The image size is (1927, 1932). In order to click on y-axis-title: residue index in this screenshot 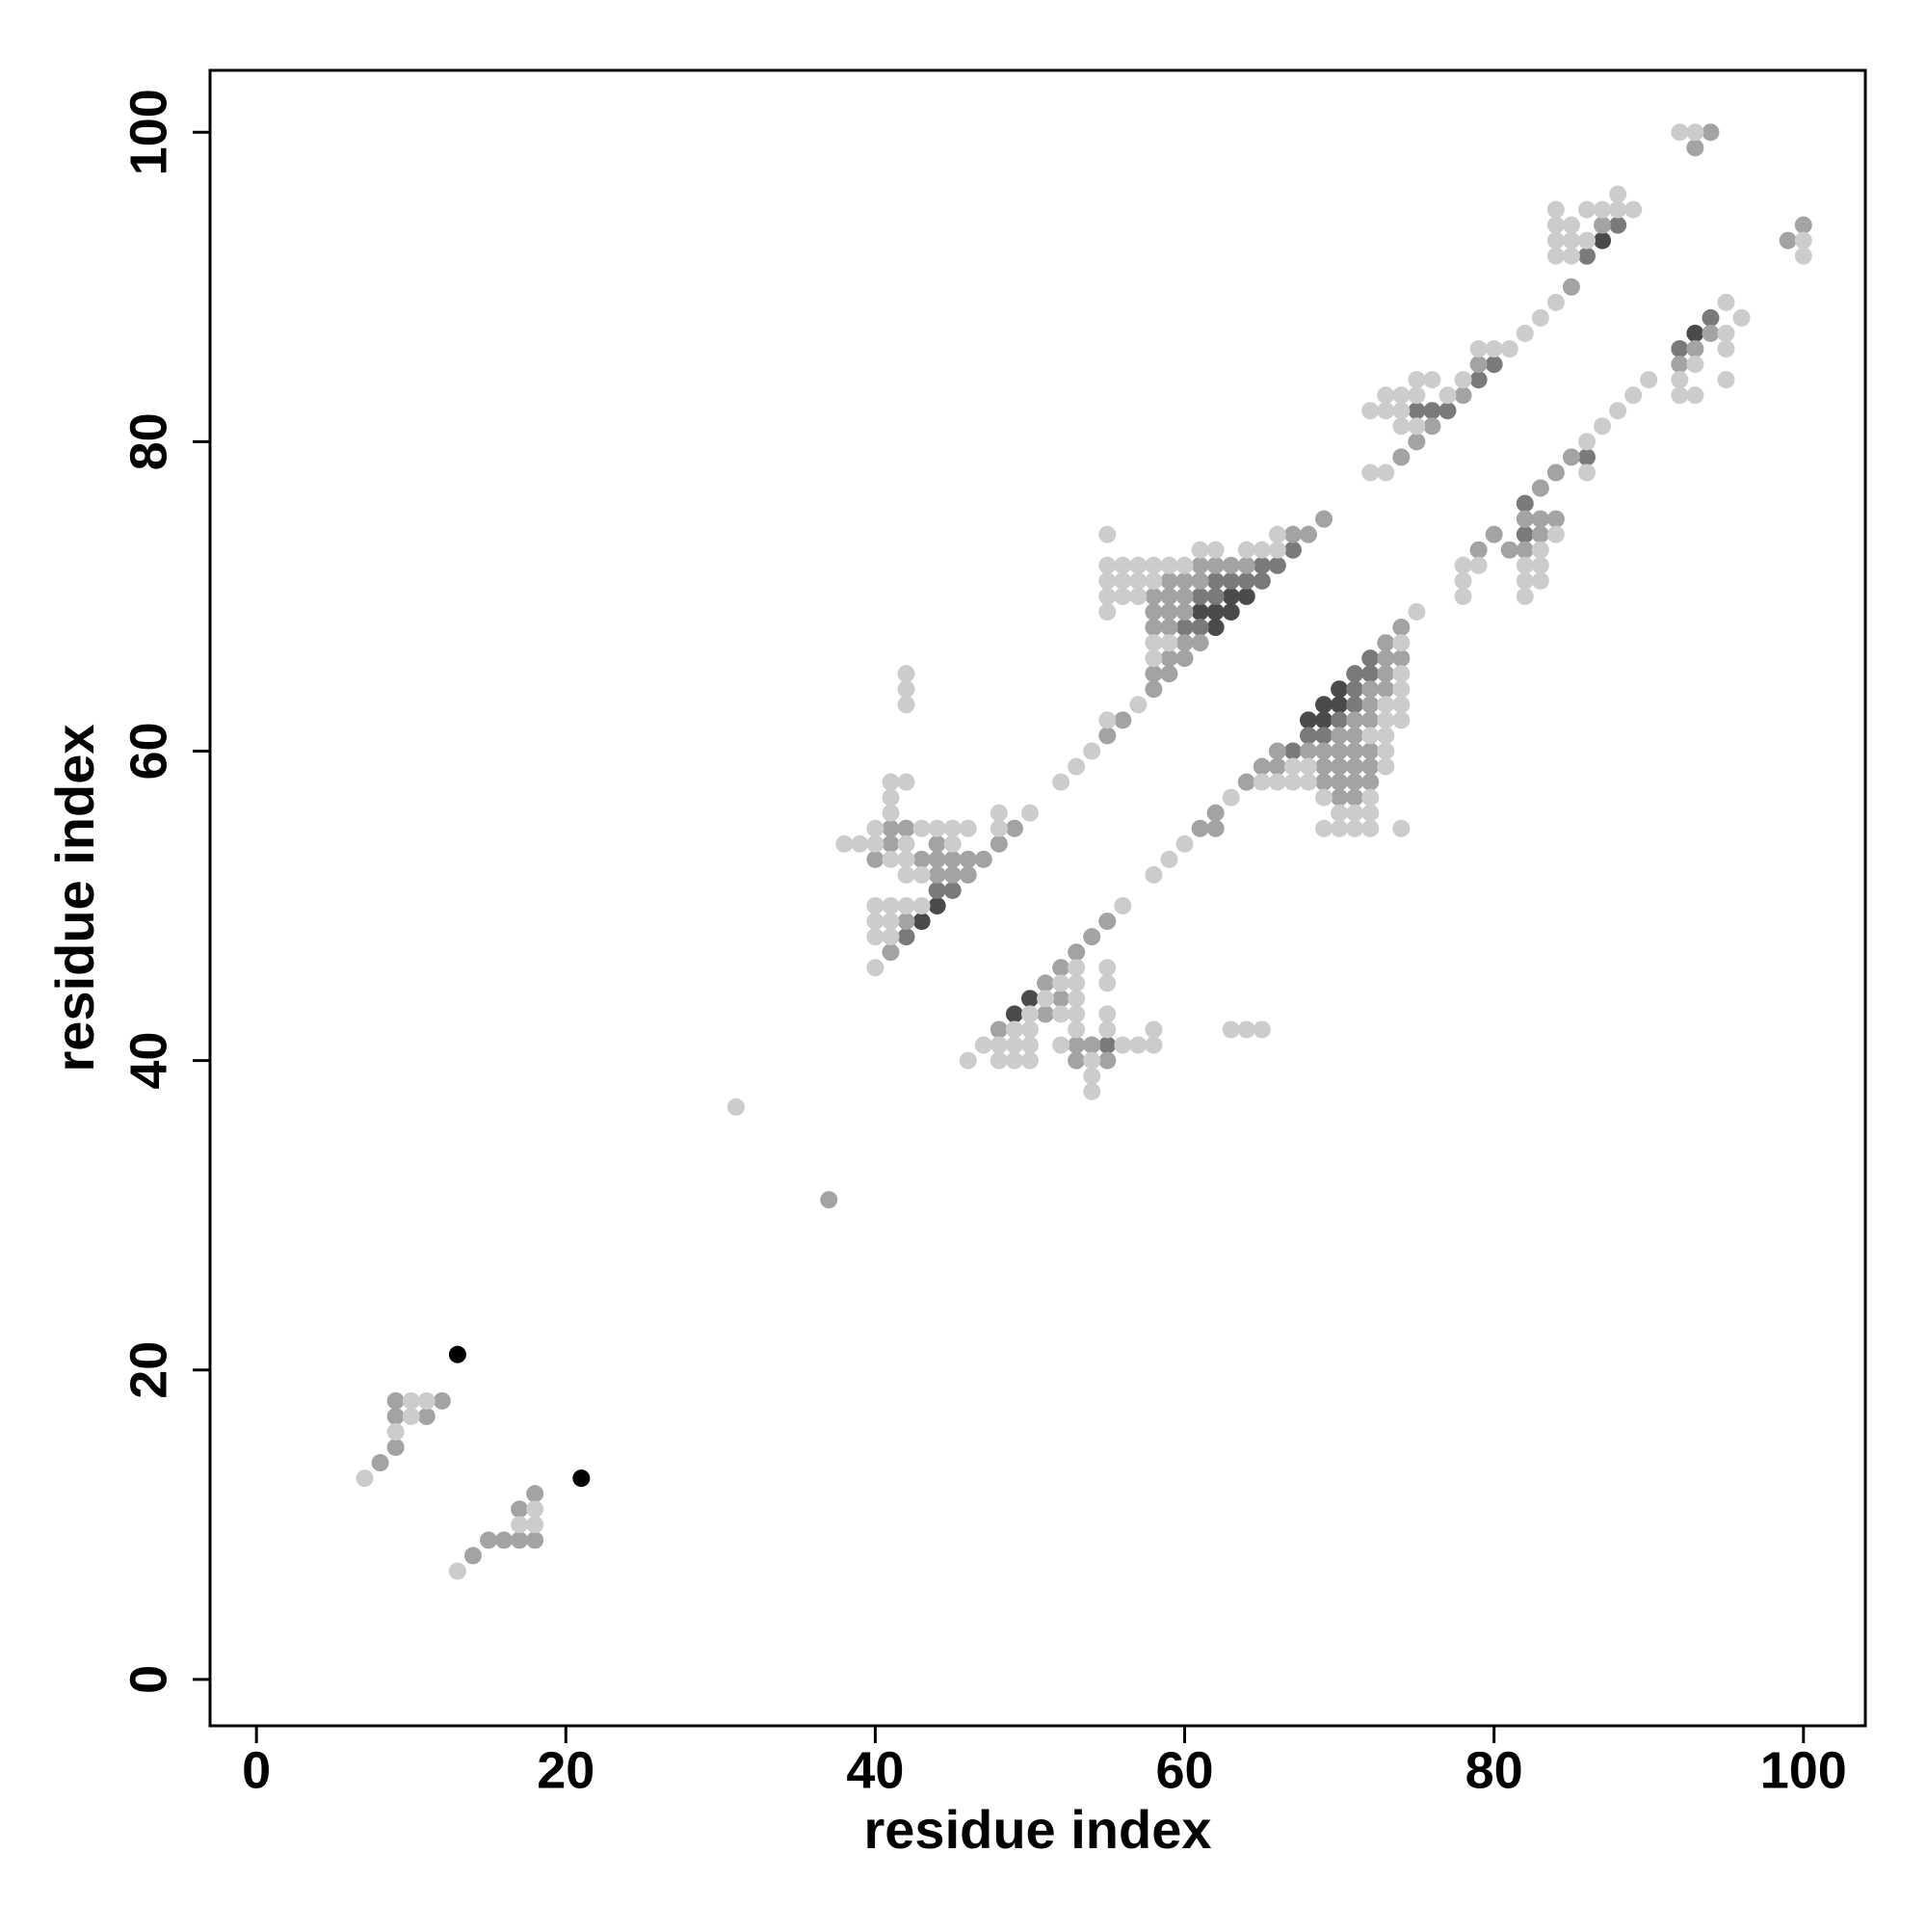, I will do `click(74, 898)`.